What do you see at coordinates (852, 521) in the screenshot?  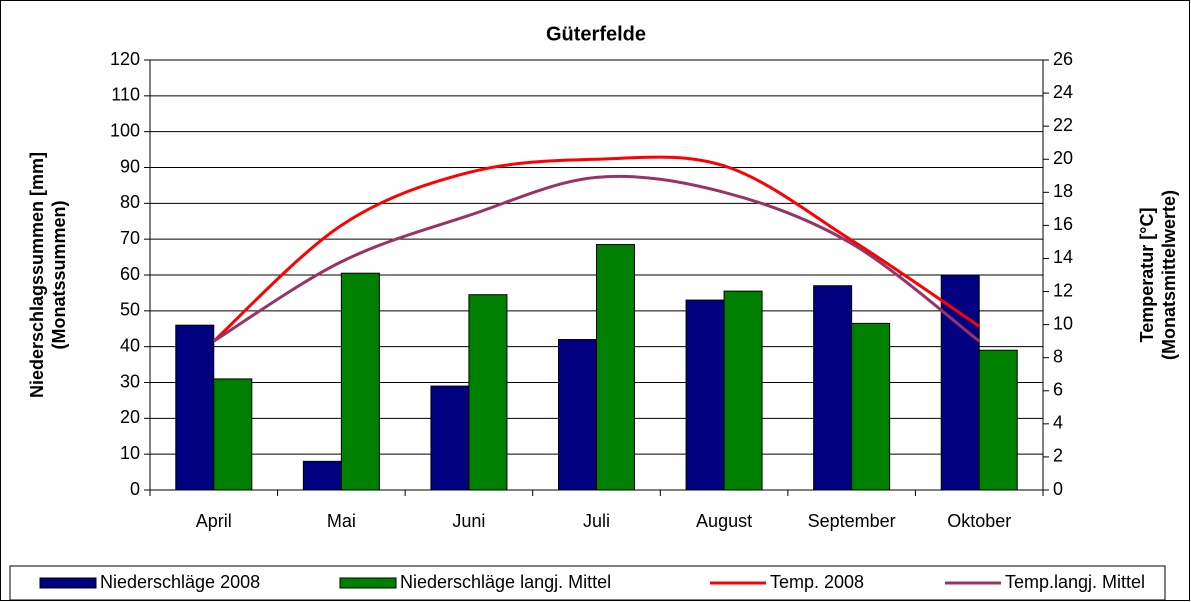 I see `x-tick-label: September` at bounding box center [852, 521].